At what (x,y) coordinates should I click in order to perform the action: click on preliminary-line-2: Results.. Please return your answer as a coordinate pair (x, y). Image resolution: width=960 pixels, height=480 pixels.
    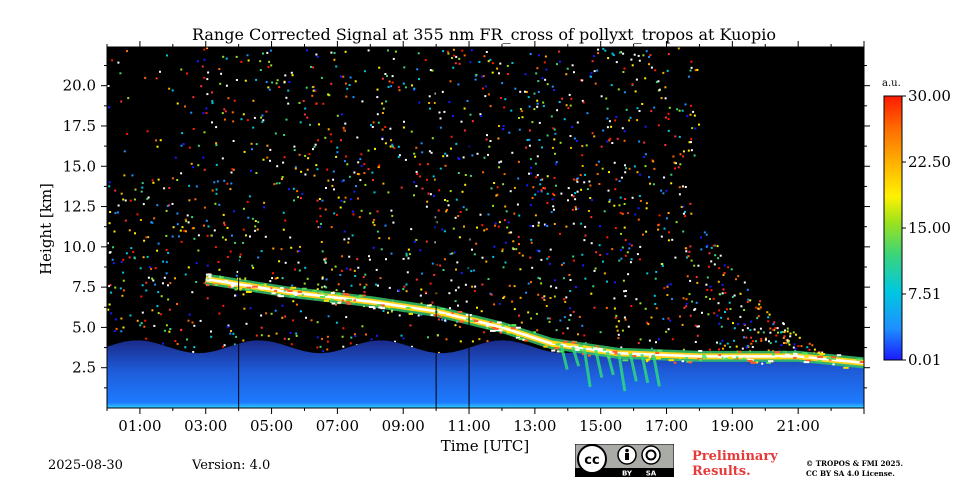
    Looking at the image, I should click on (721, 471).